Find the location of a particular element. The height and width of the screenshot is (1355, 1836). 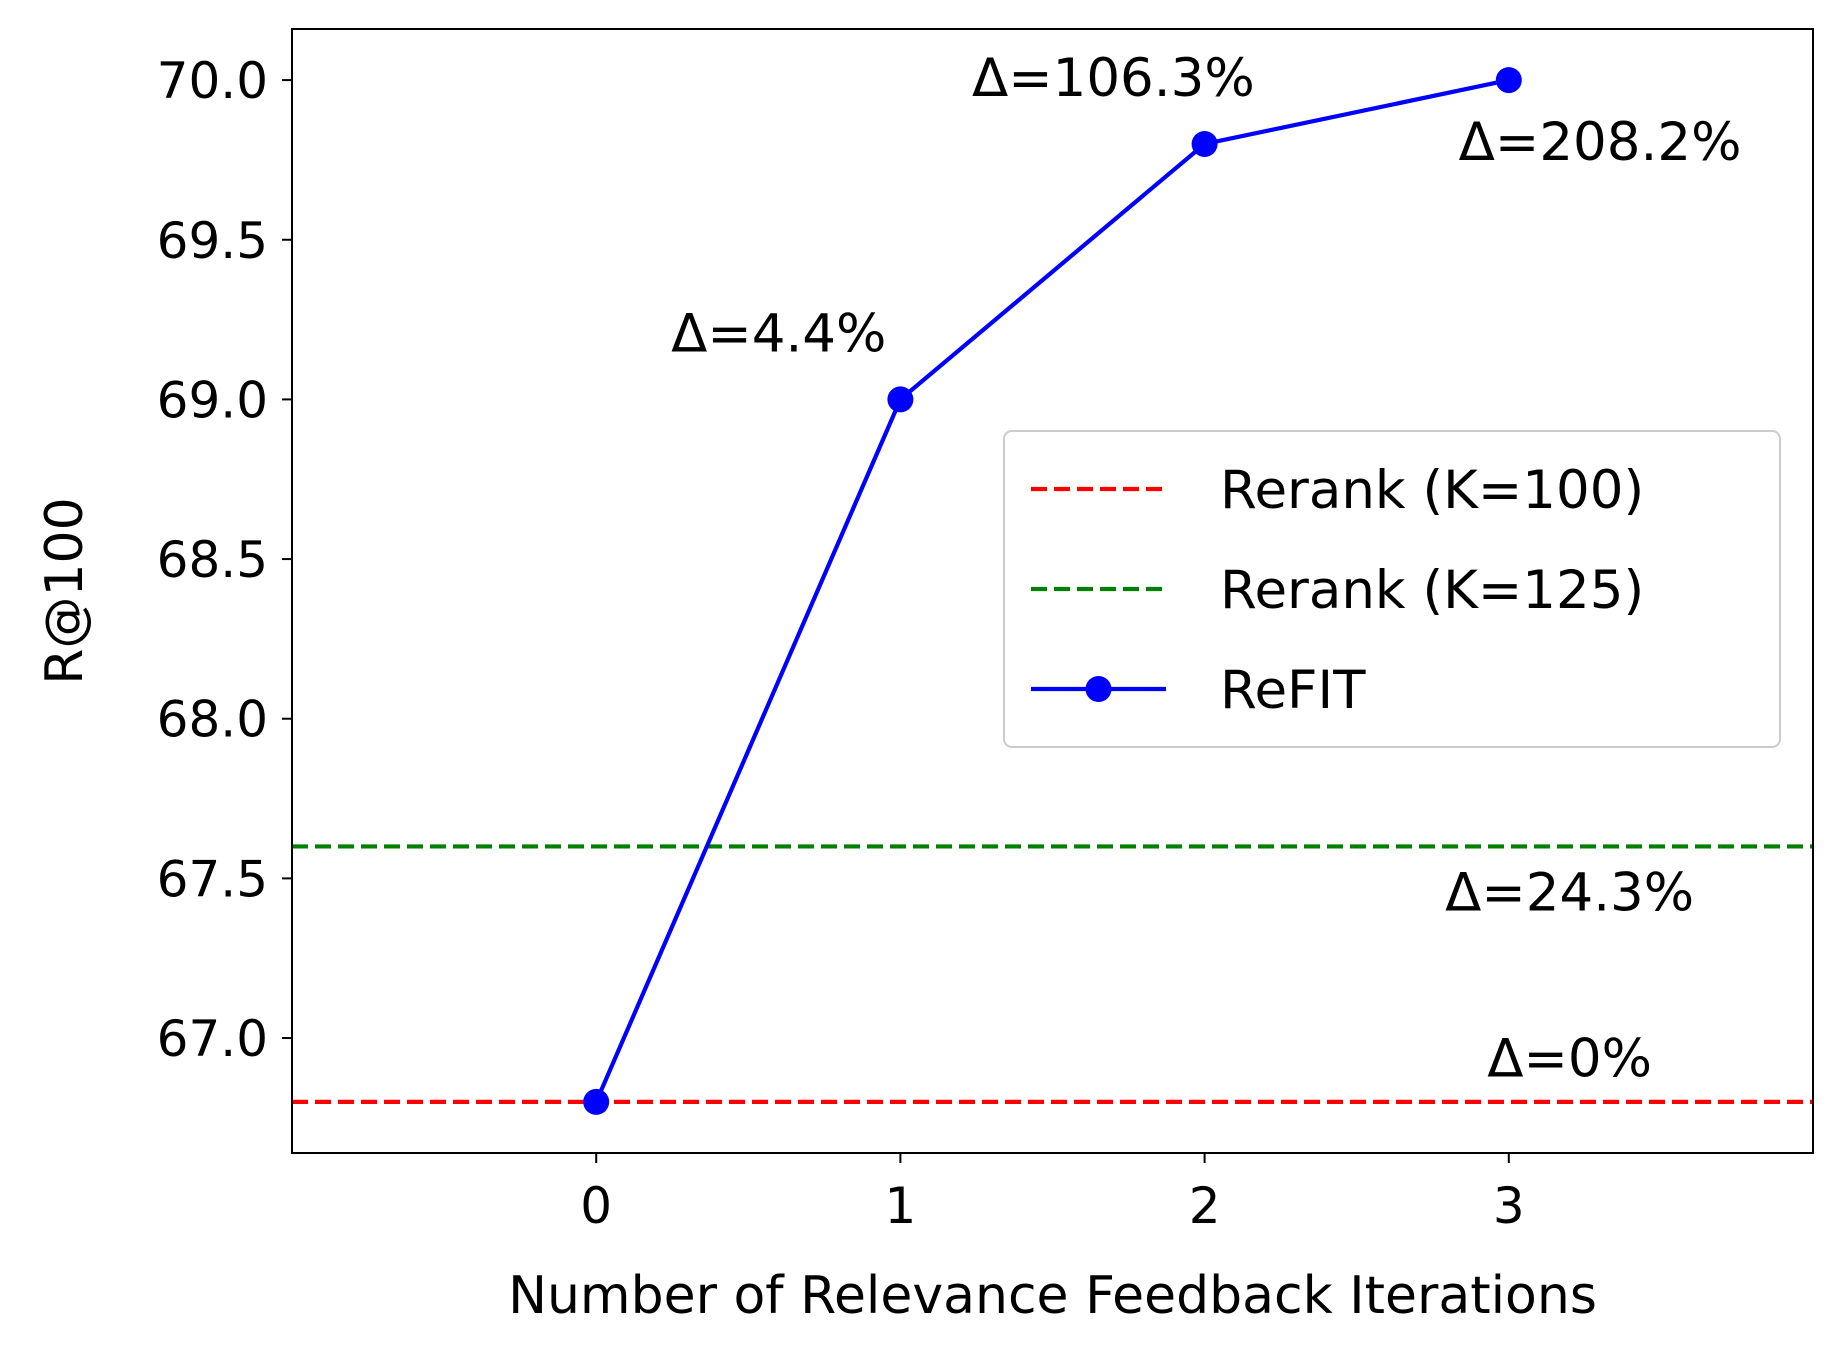

y-tick-label: 67.5 is located at coordinates (212, 879).